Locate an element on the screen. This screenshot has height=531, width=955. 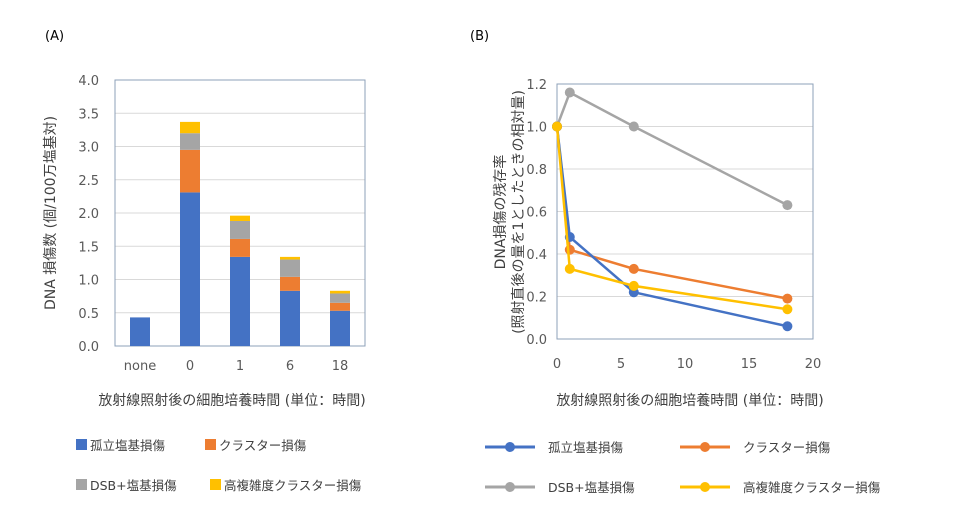
x-tick-label: 18 is located at coordinates (340, 366).